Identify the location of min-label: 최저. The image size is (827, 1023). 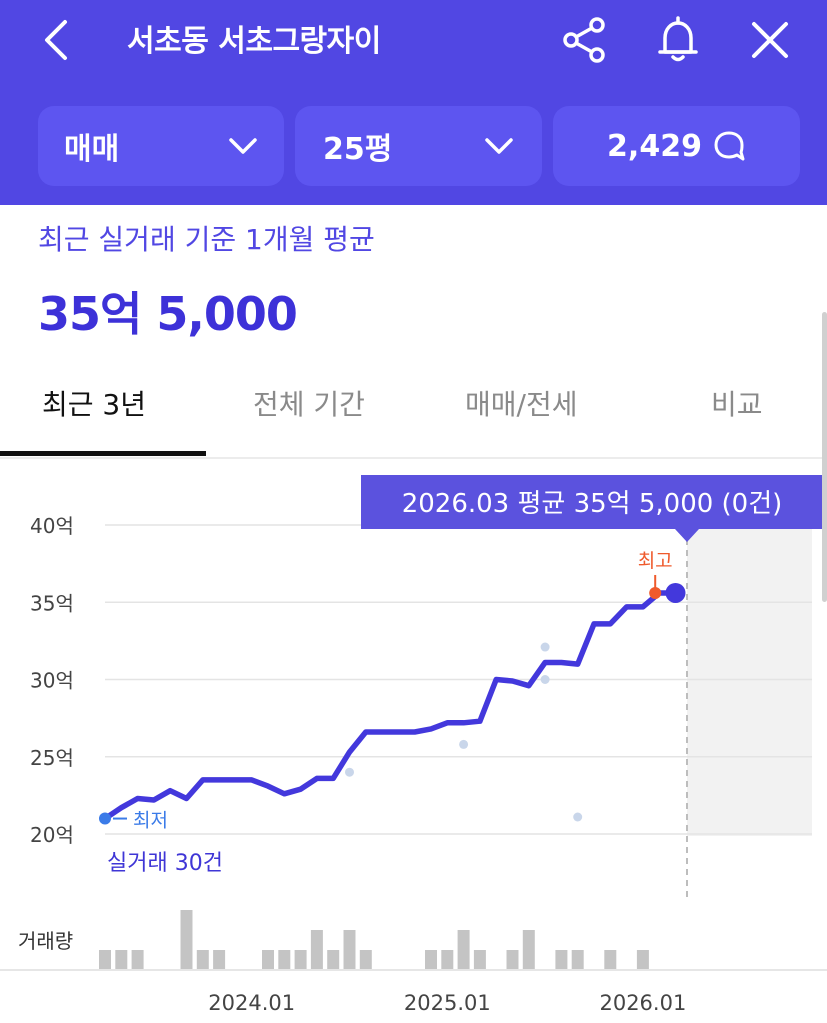
(150, 821).